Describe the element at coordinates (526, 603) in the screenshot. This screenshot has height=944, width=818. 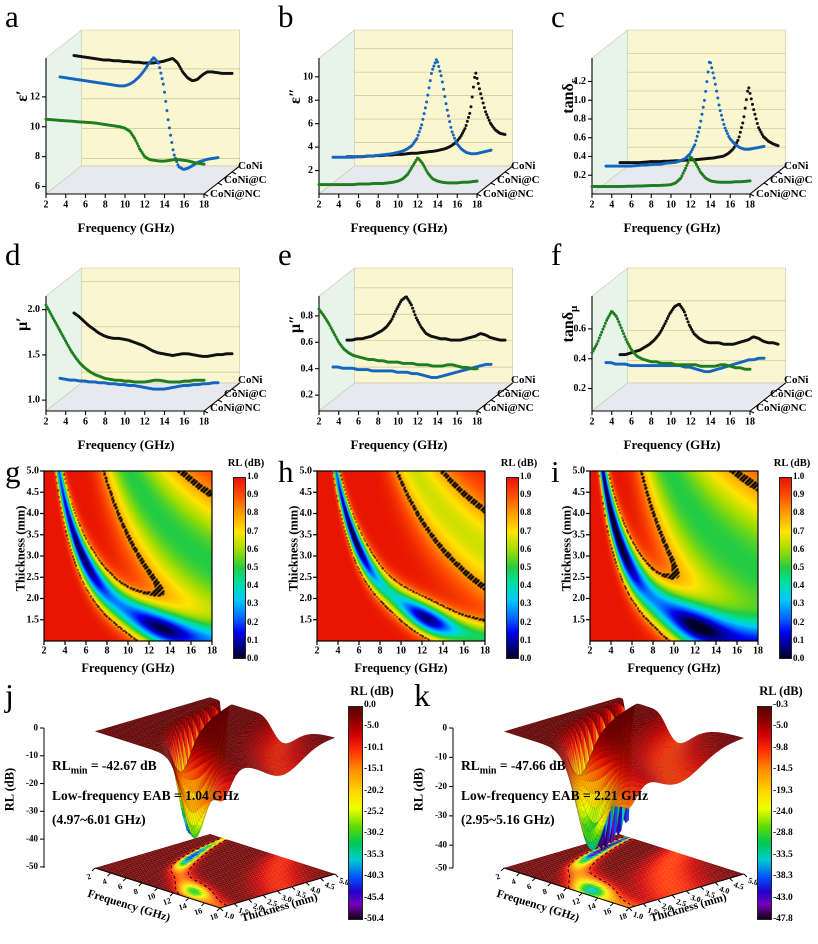
I see `colorbar-tick: 0.3` at that location.